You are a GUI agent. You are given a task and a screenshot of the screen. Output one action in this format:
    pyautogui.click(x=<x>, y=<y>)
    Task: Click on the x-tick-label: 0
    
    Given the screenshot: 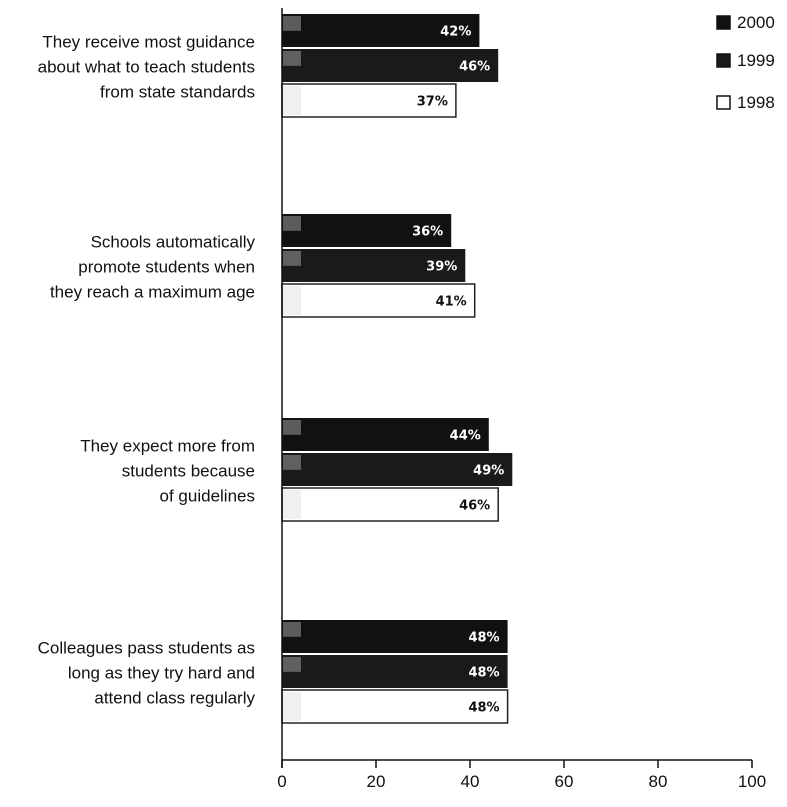 What is the action you would take?
    pyautogui.click(x=281, y=781)
    